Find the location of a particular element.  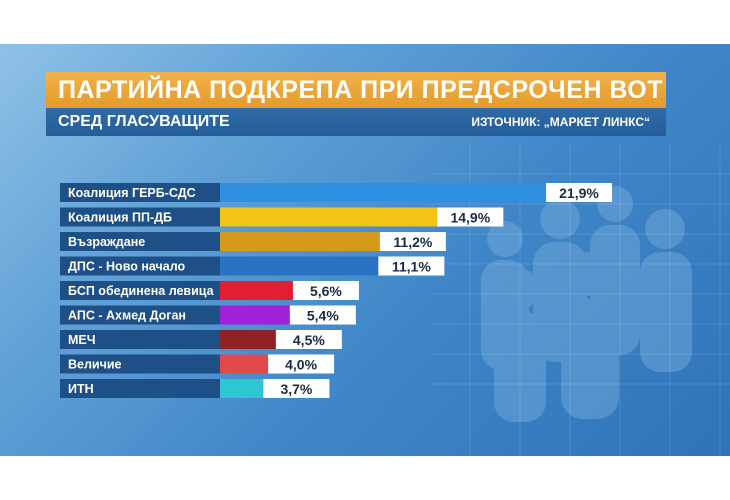

data-label: 3,7% is located at coordinates (296, 389).